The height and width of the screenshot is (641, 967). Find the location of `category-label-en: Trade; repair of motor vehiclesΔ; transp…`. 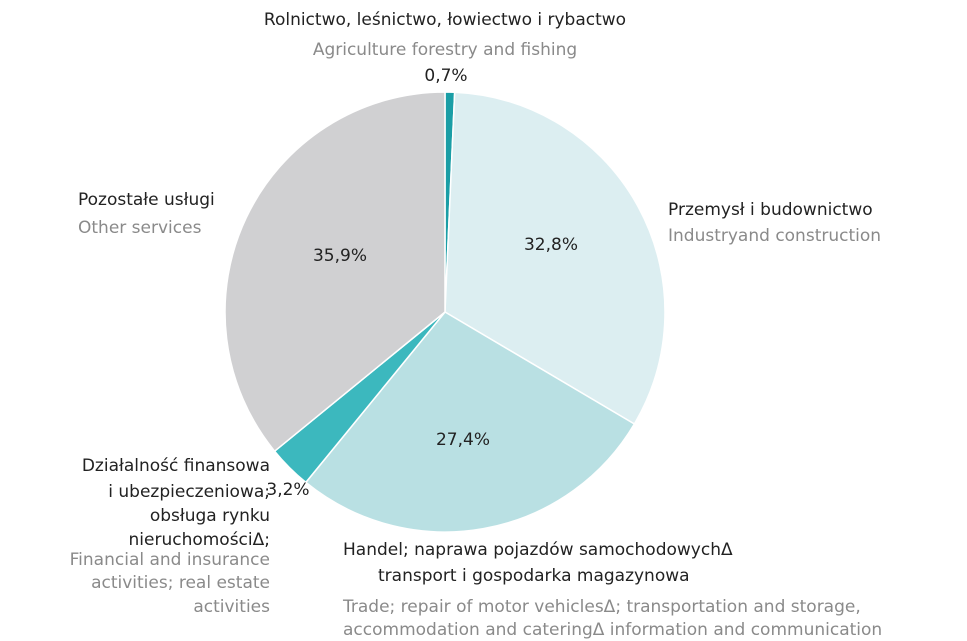

category-label-en: Trade; repair of motor vehiclesΔ; transp… is located at coordinates (601, 607).